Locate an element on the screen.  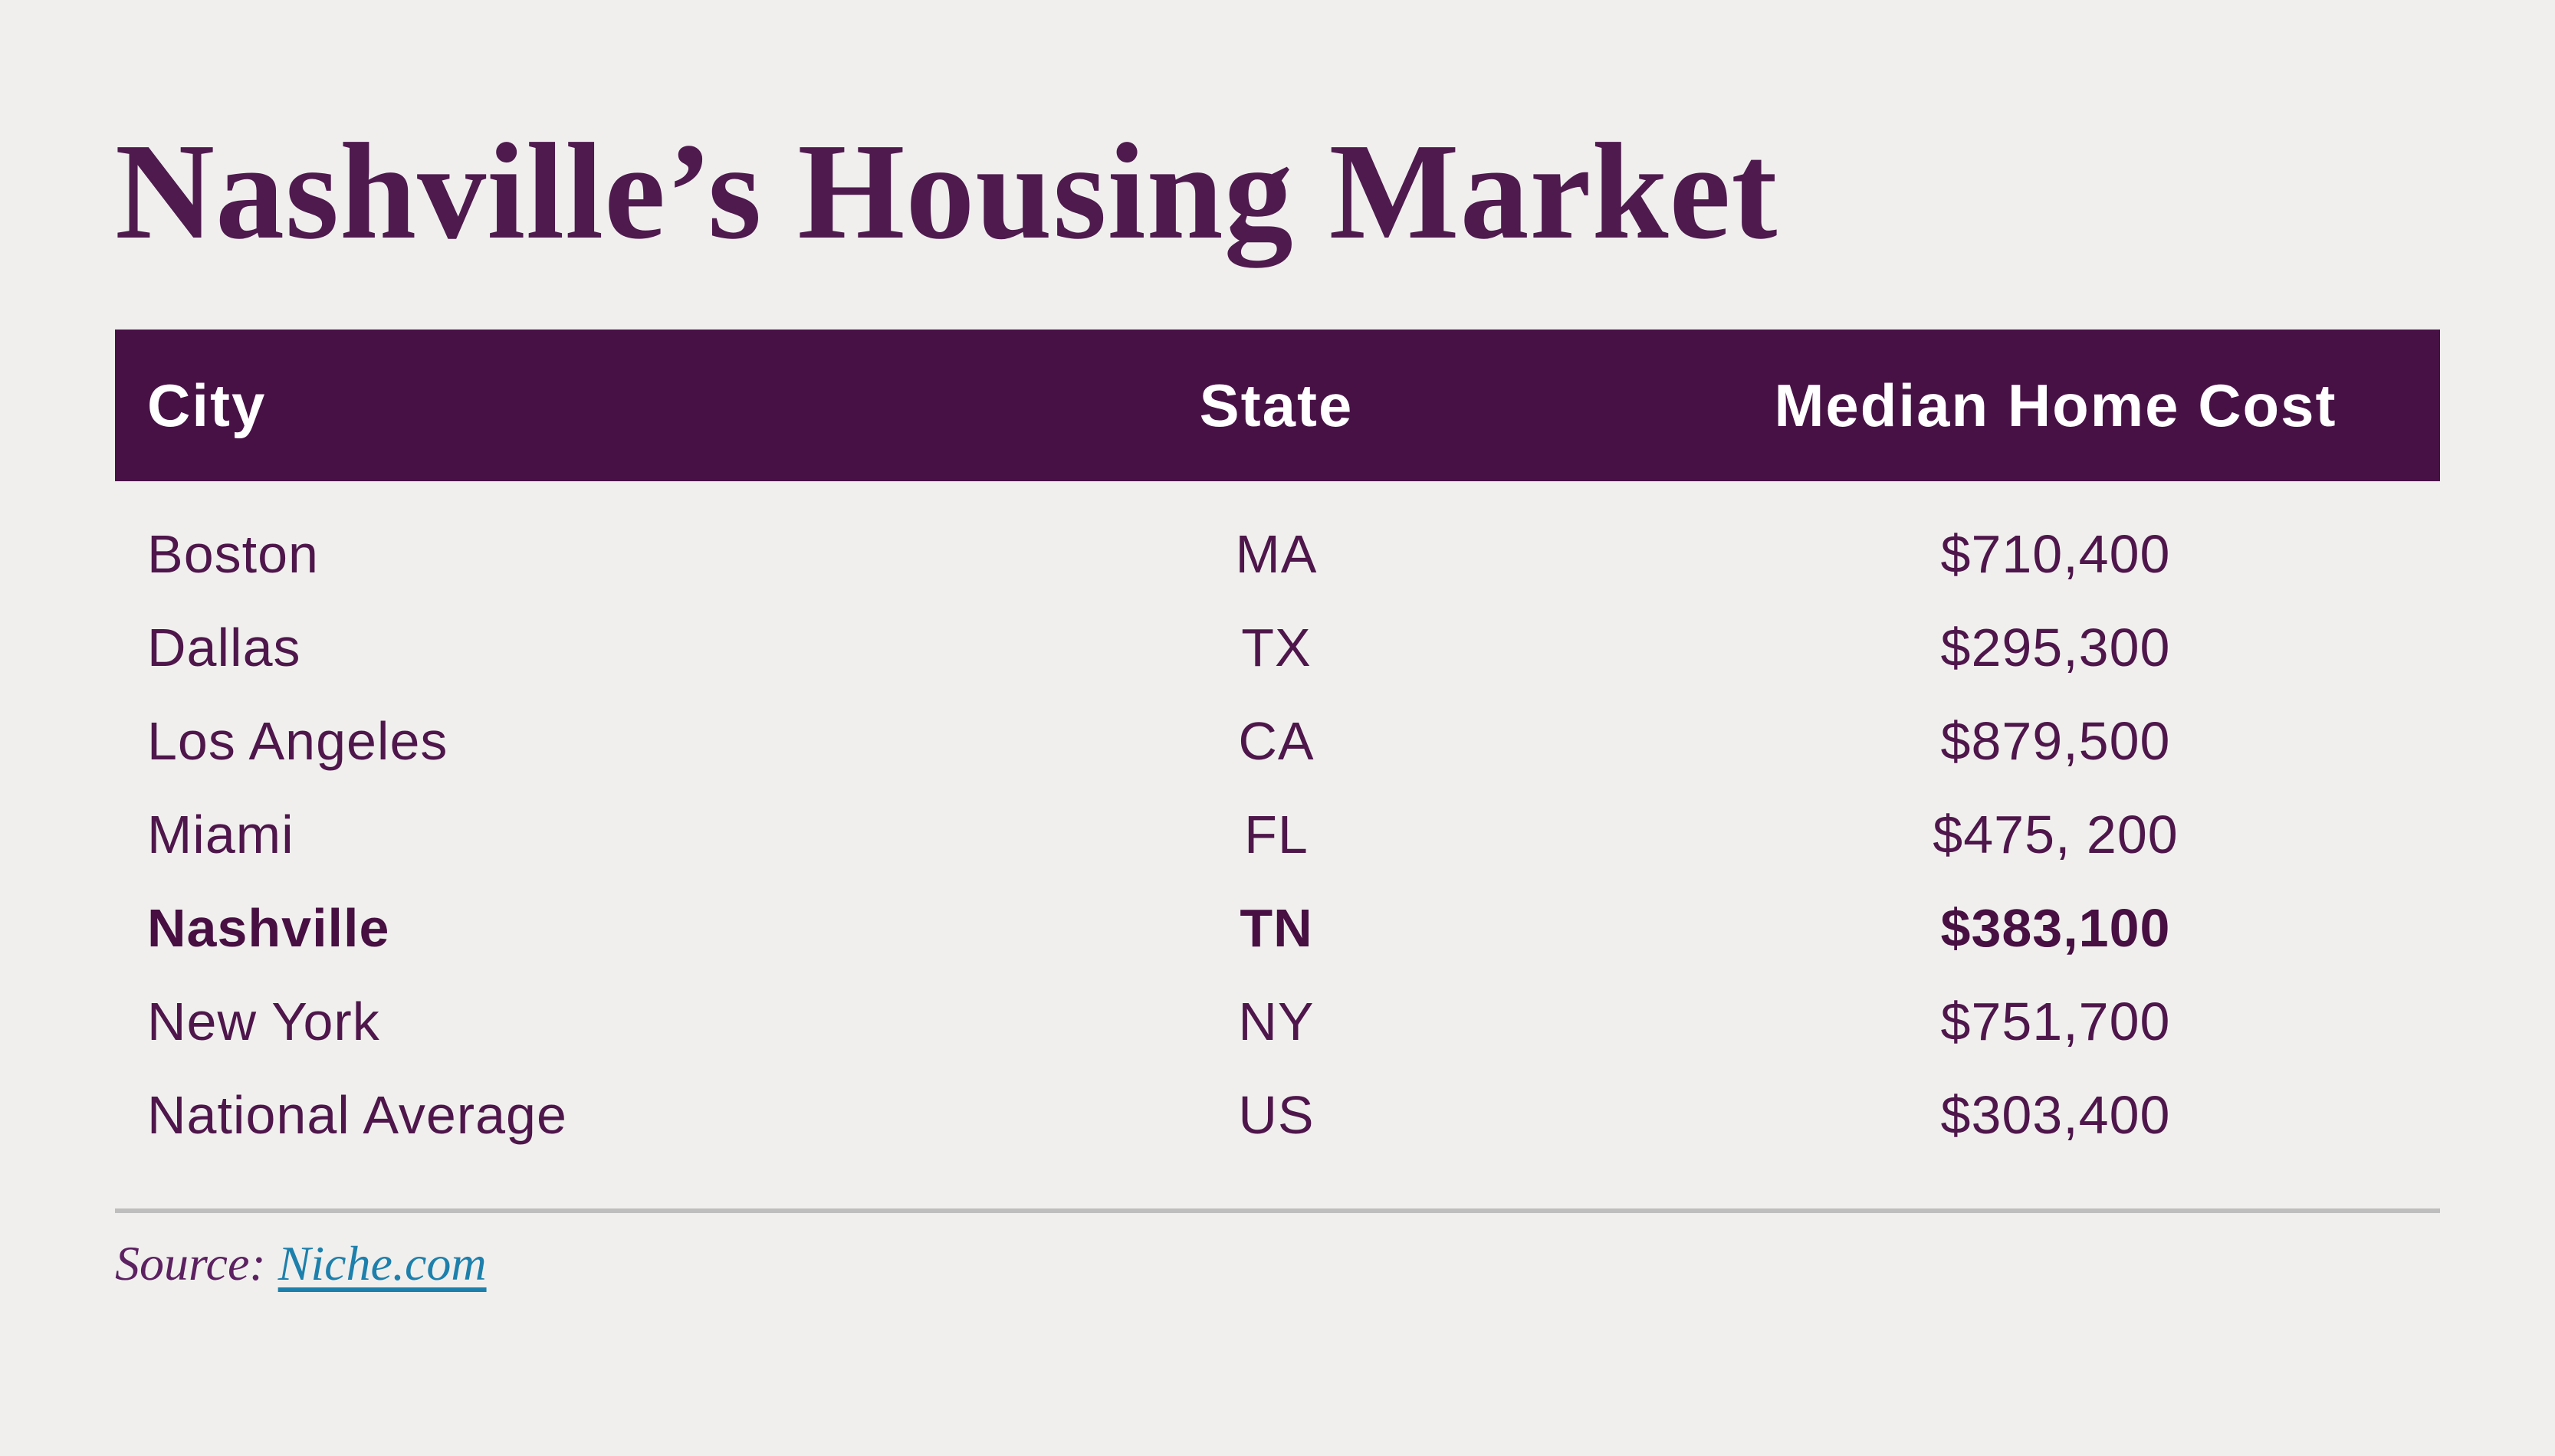
cell-state: MA is located at coordinates (1276, 554).